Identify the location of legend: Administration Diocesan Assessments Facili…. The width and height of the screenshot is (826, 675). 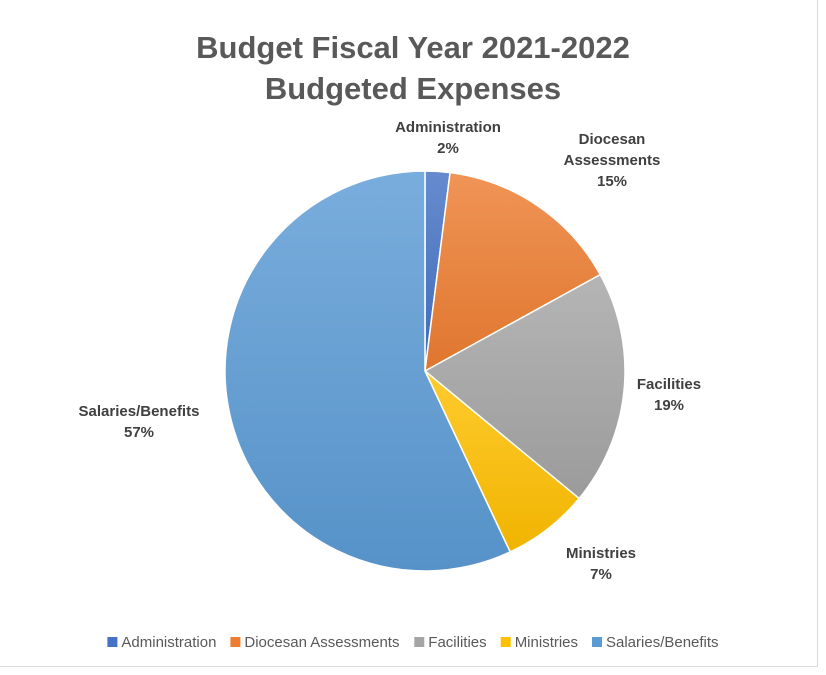
(413, 642).